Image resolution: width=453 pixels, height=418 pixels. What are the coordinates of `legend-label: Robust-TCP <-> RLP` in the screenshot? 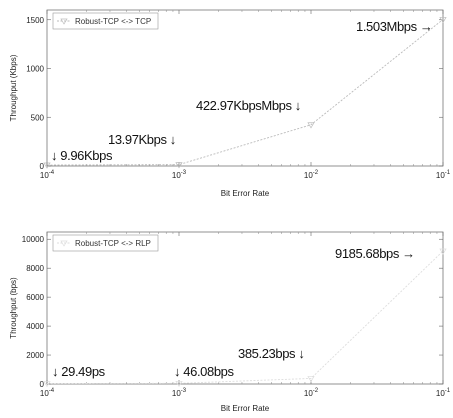 It's located at (113, 243).